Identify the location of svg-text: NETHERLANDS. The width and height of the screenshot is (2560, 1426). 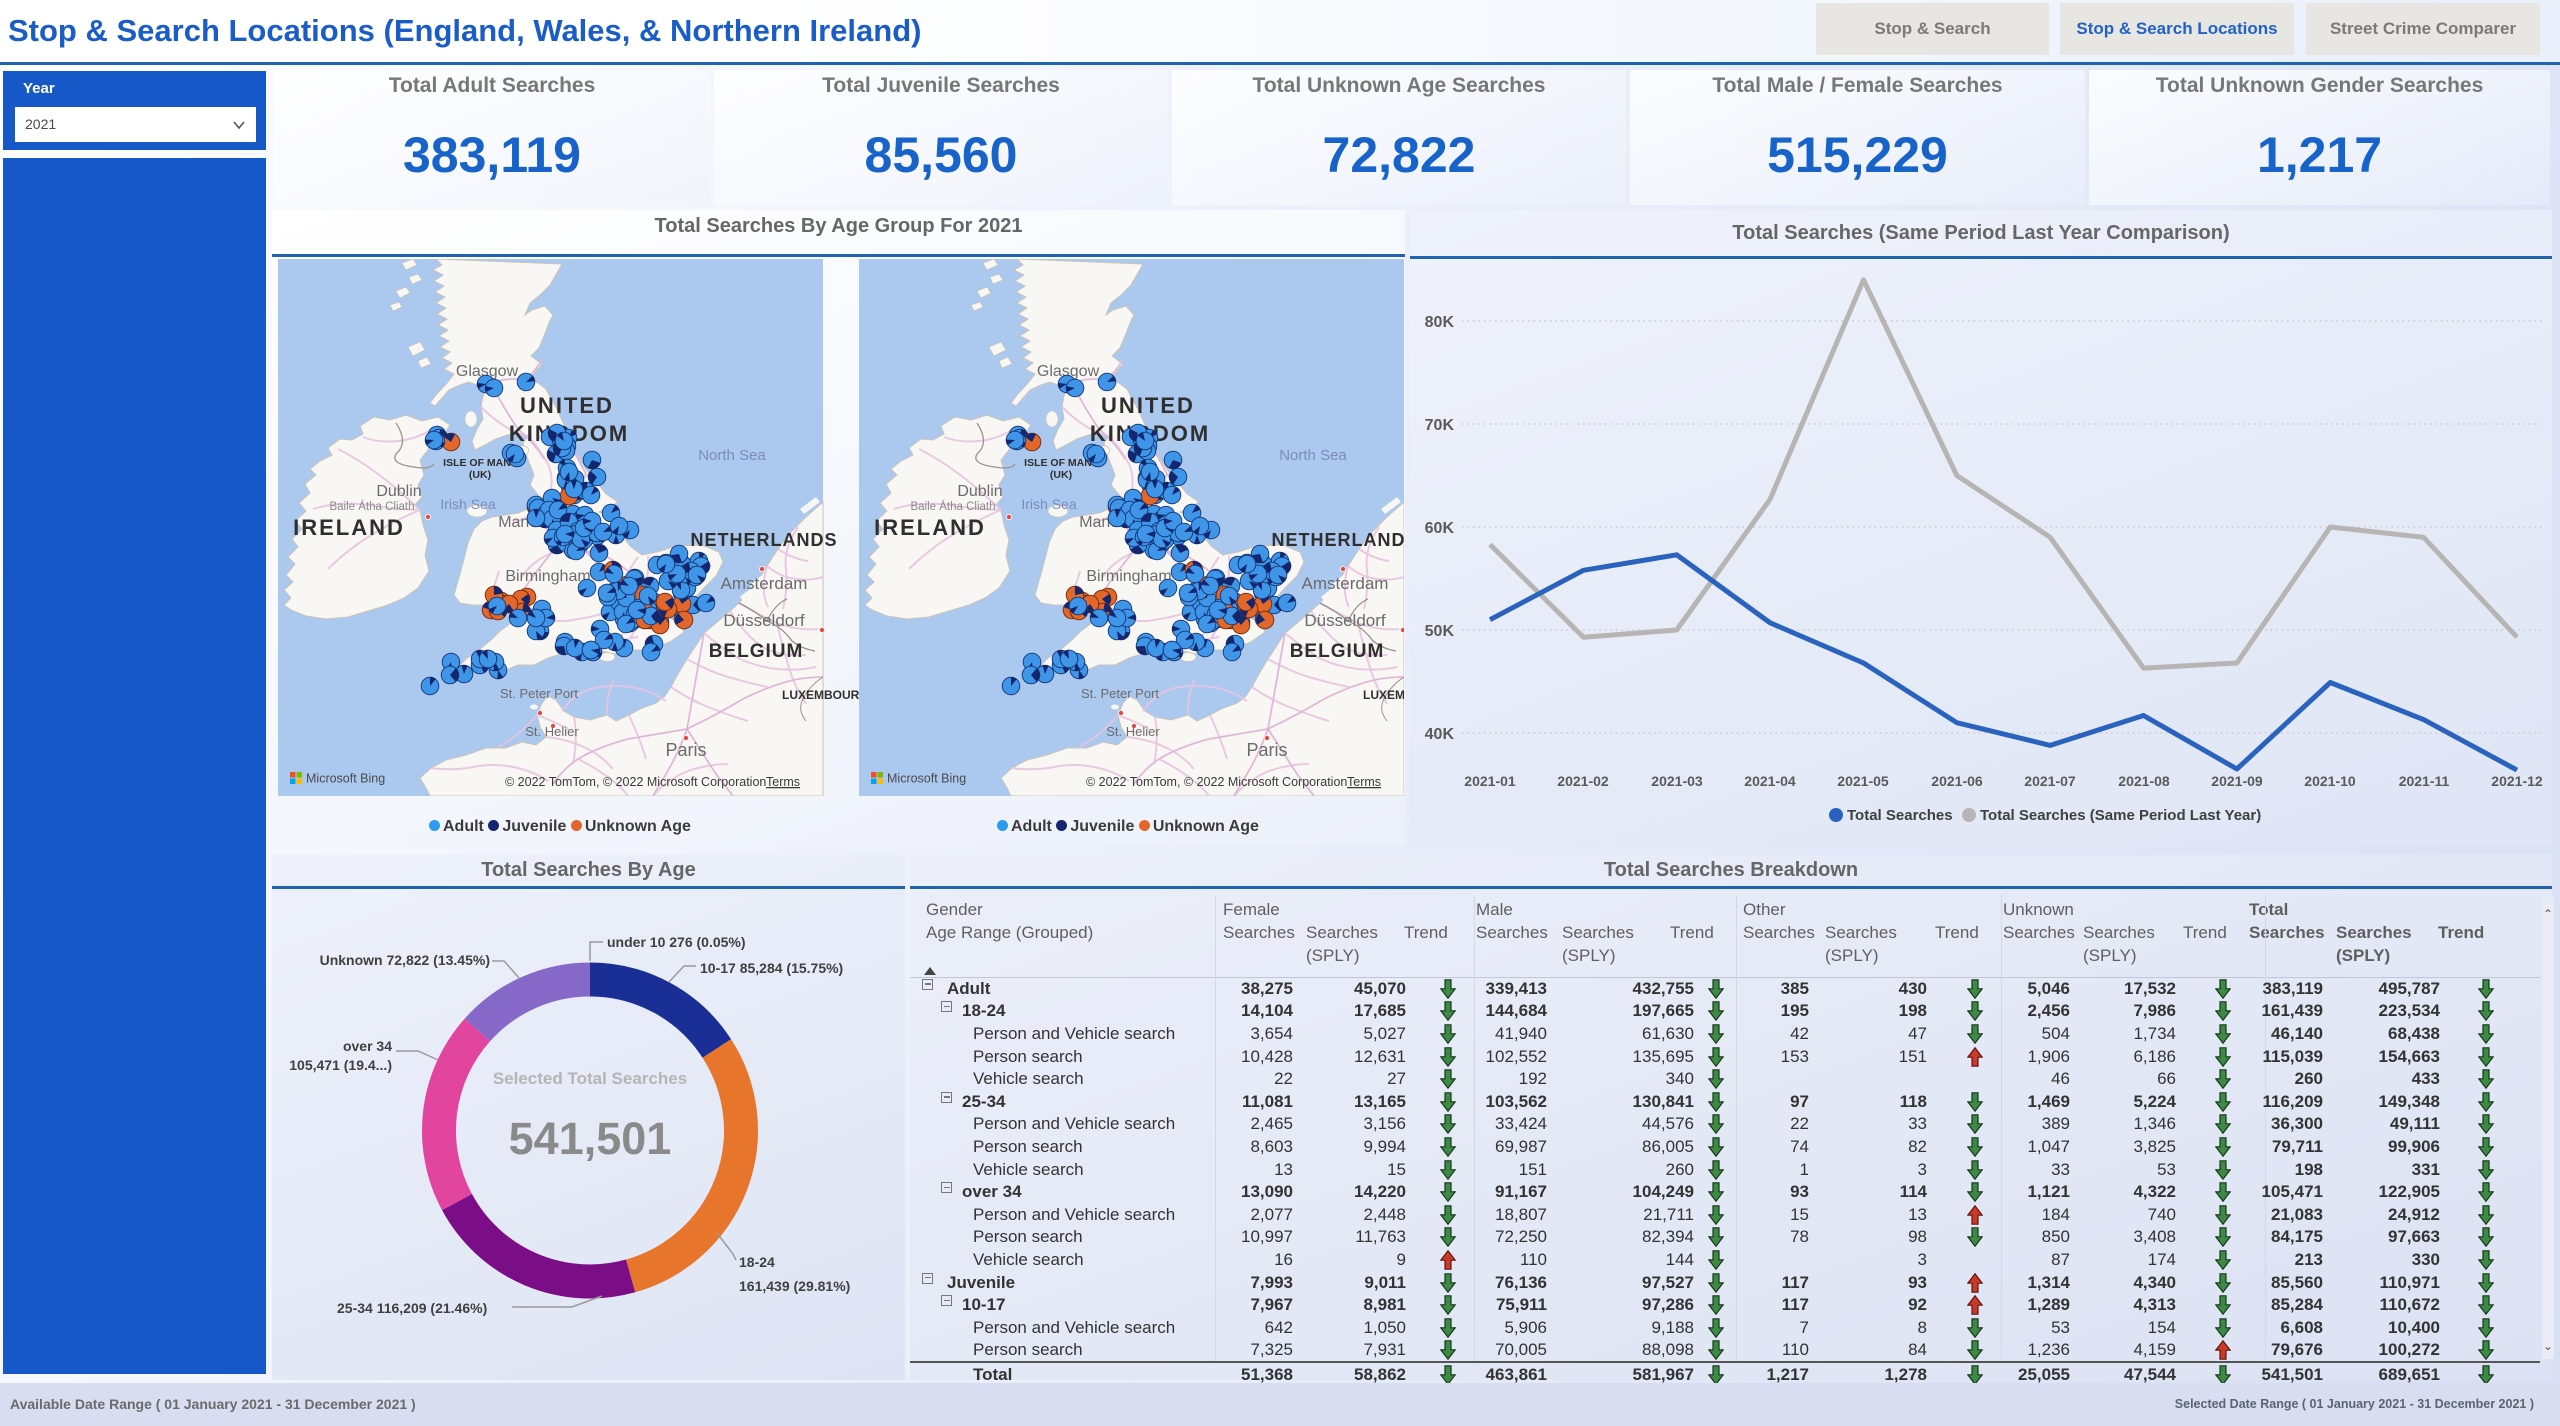
(763, 540).